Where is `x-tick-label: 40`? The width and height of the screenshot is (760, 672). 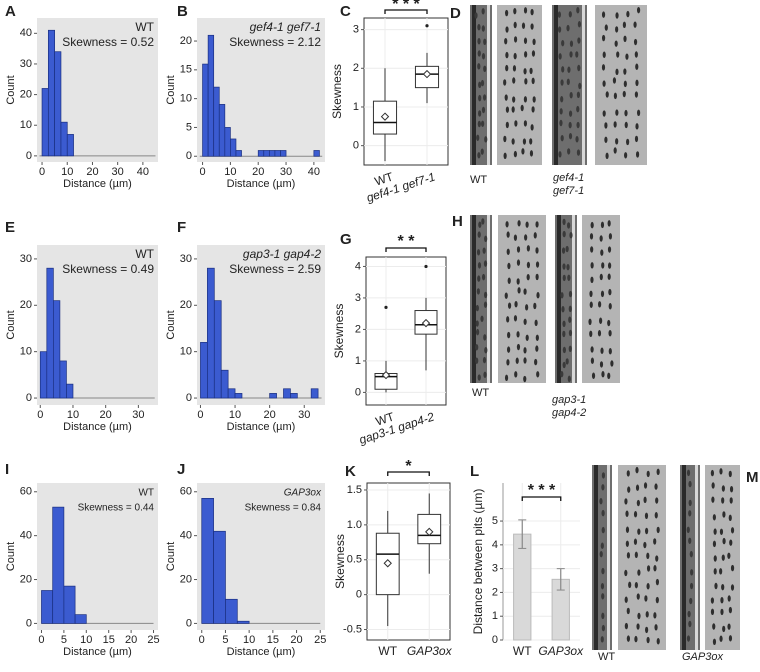
x-tick-label: 40 is located at coordinates (314, 172).